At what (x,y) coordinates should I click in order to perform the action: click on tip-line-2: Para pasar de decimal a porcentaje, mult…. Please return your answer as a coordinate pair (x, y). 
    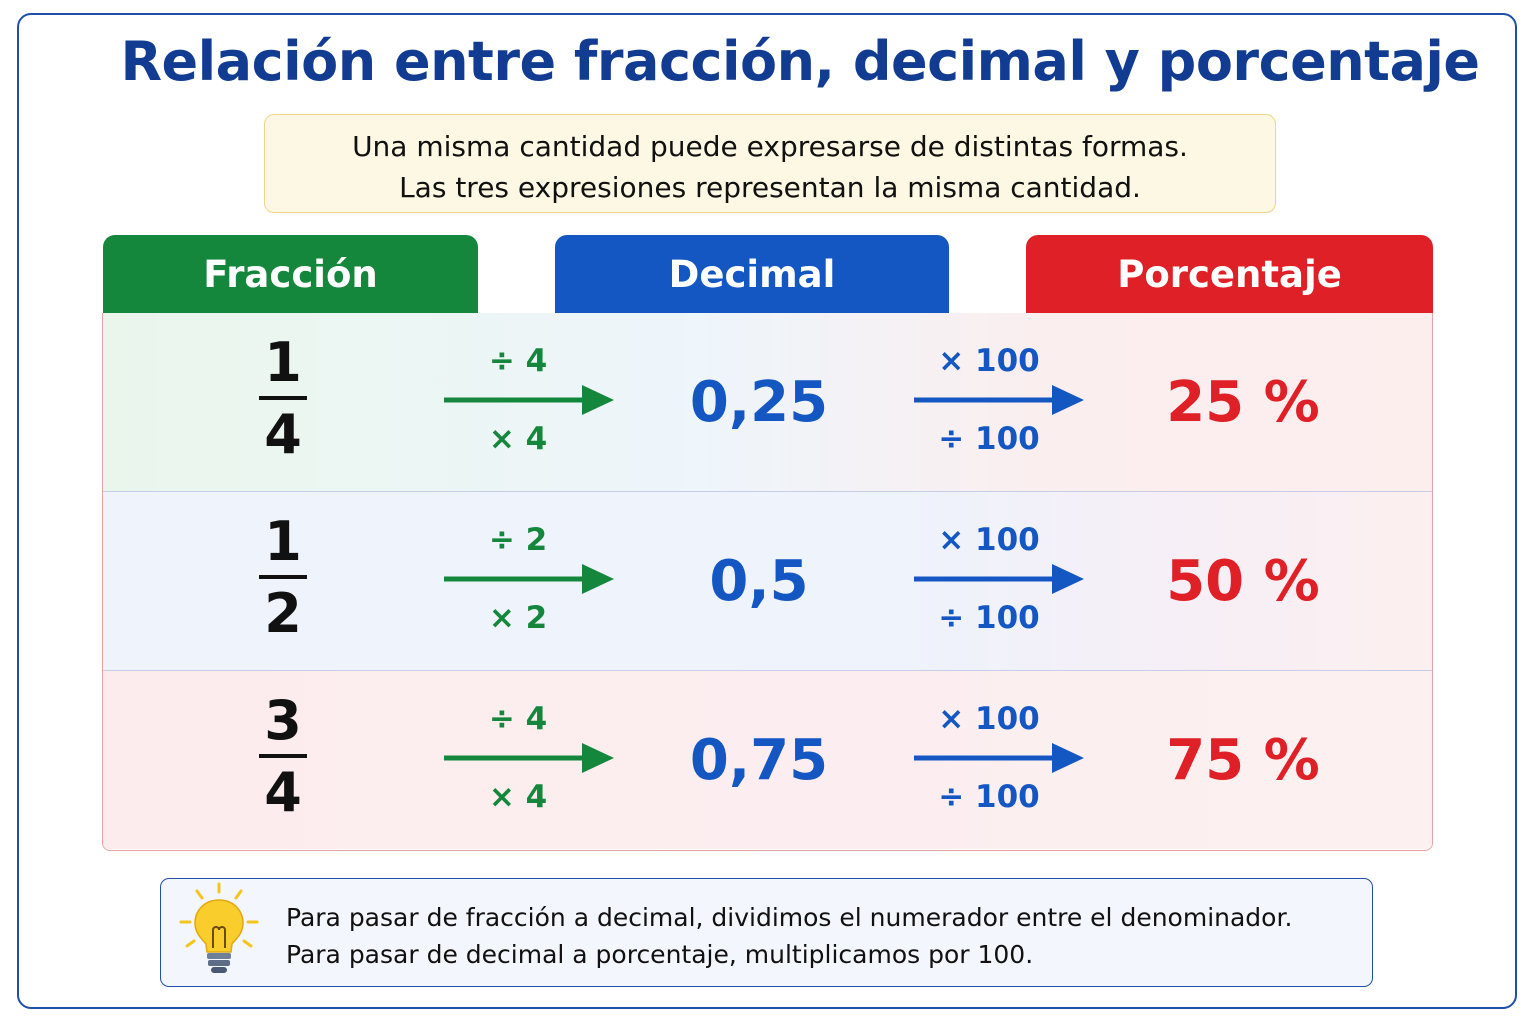
    Looking at the image, I should click on (660, 954).